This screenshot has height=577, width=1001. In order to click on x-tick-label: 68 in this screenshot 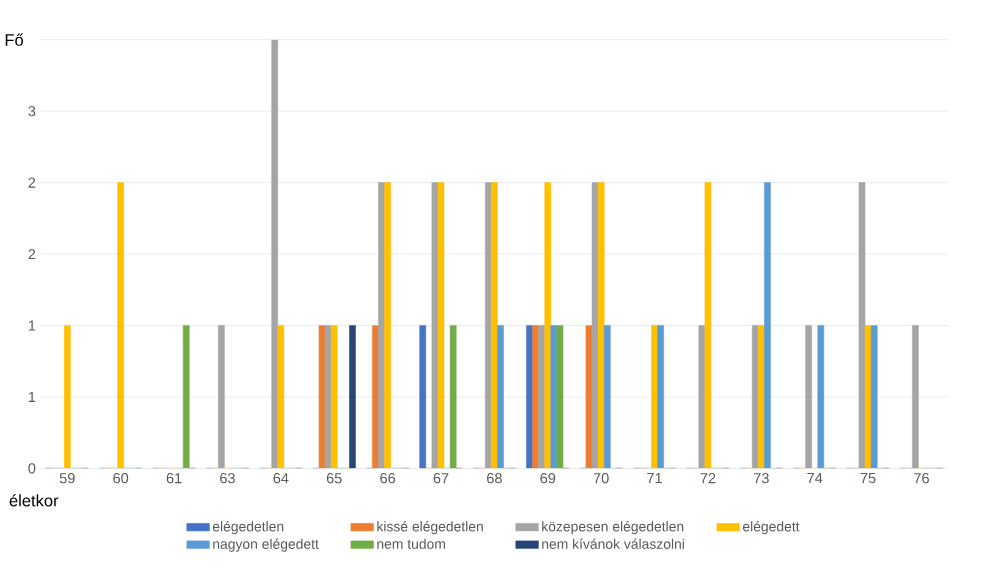, I will do `click(494, 478)`.